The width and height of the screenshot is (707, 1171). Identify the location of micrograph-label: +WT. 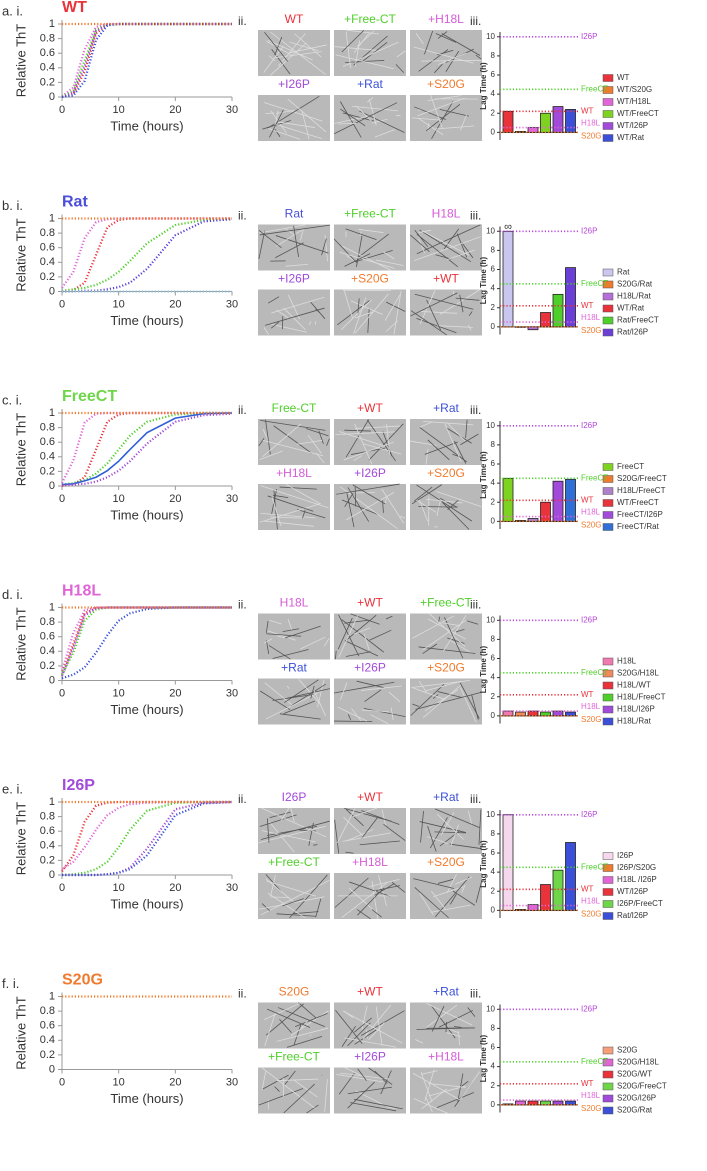
(370, 992).